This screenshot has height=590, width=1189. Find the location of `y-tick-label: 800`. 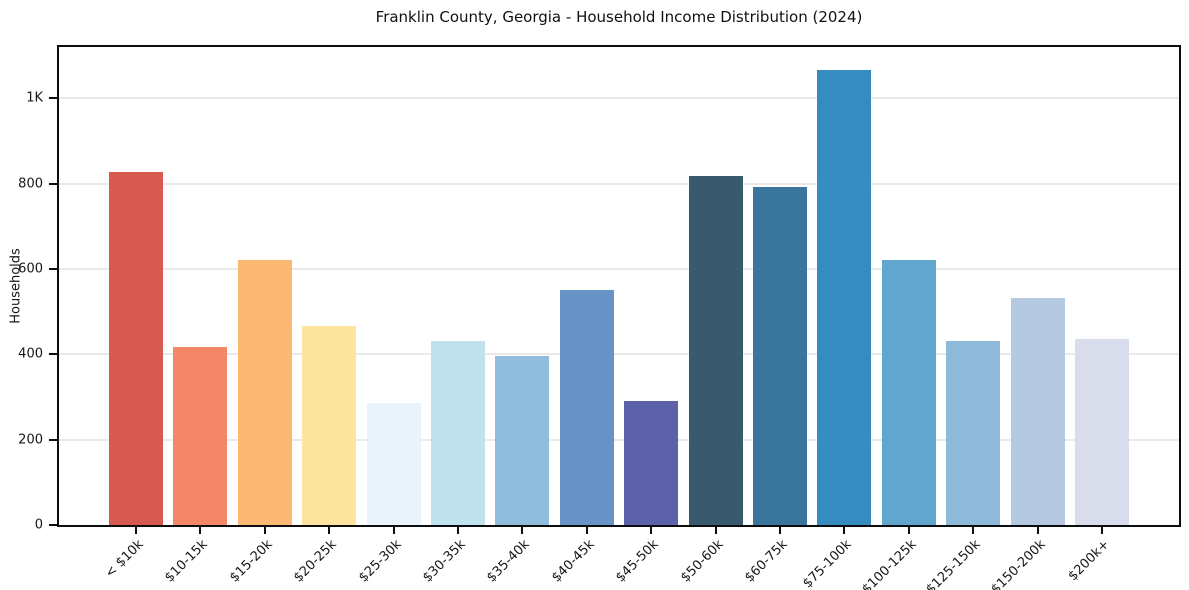

y-tick-label: 800 is located at coordinates (30, 184).